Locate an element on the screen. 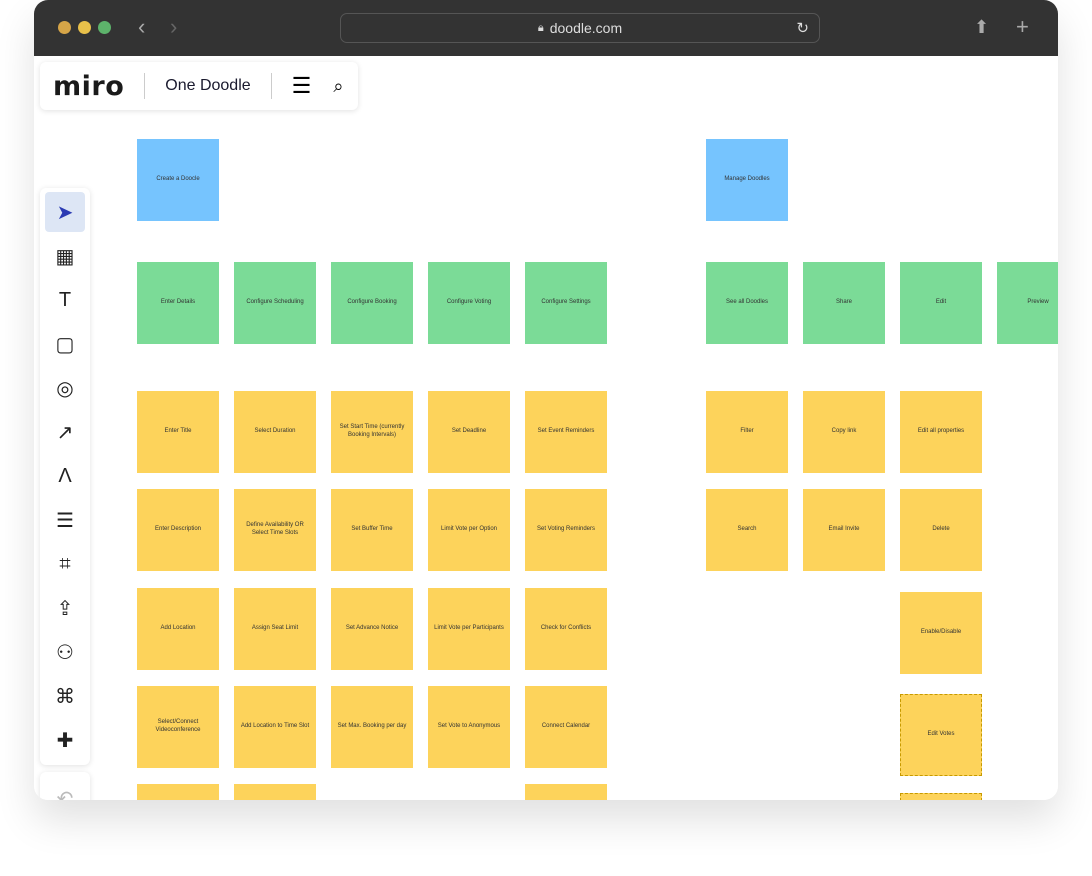 The height and width of the screenshot is (876, 1092). sticky-note: Add Location to Time Slot is located at coordinates (275, 727).